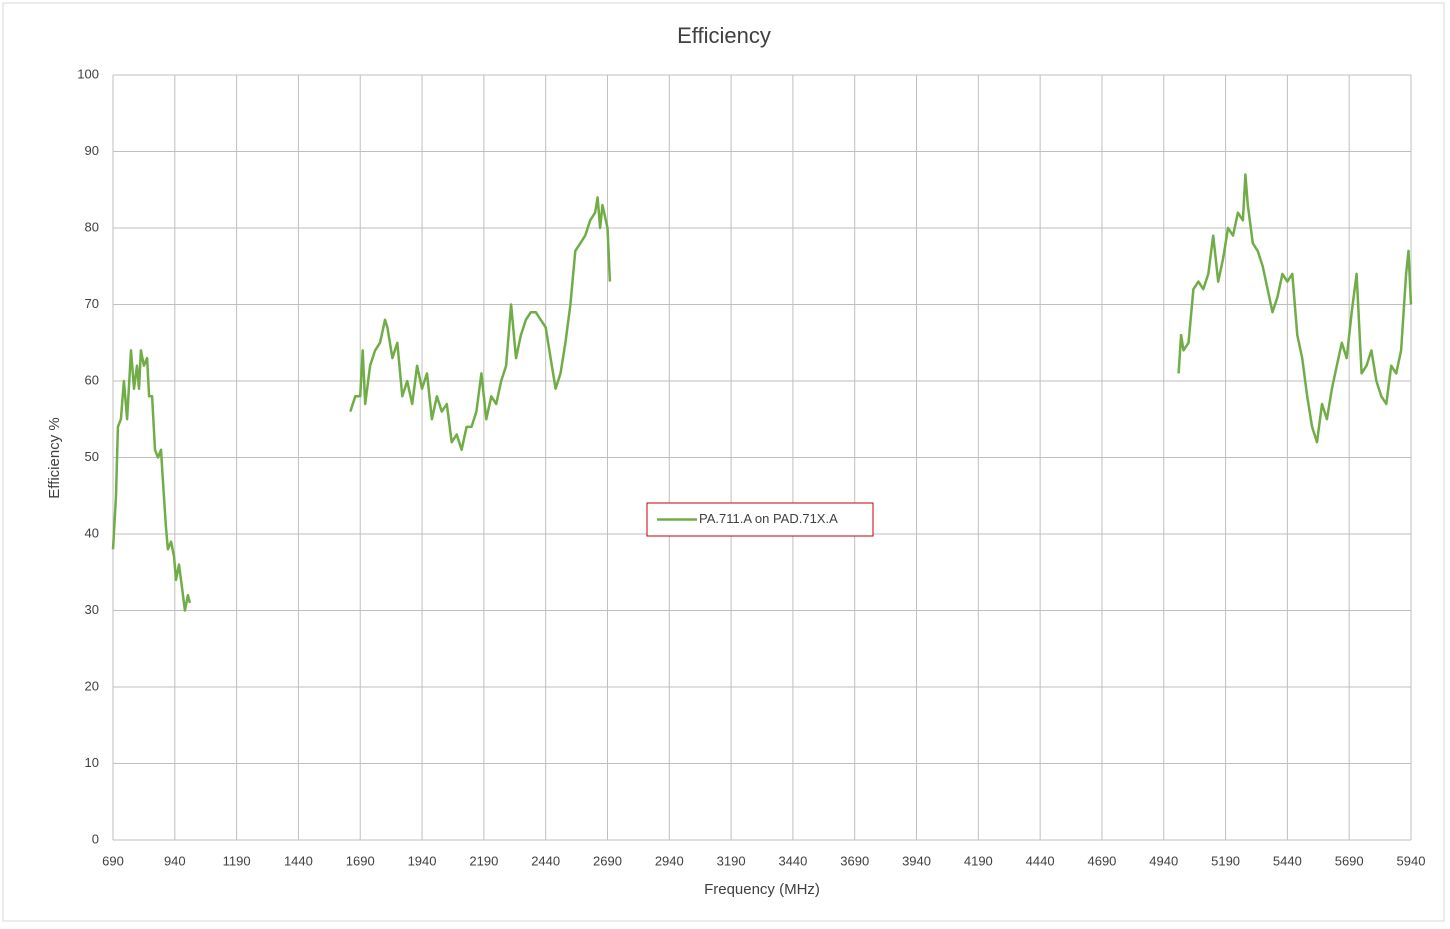 The width and height of the screenshot is (1450, 929). What do you see at coordinates (88, 73) in the screenshot?
I see `y-tick-label: 100` at bounding box center [88, 73].